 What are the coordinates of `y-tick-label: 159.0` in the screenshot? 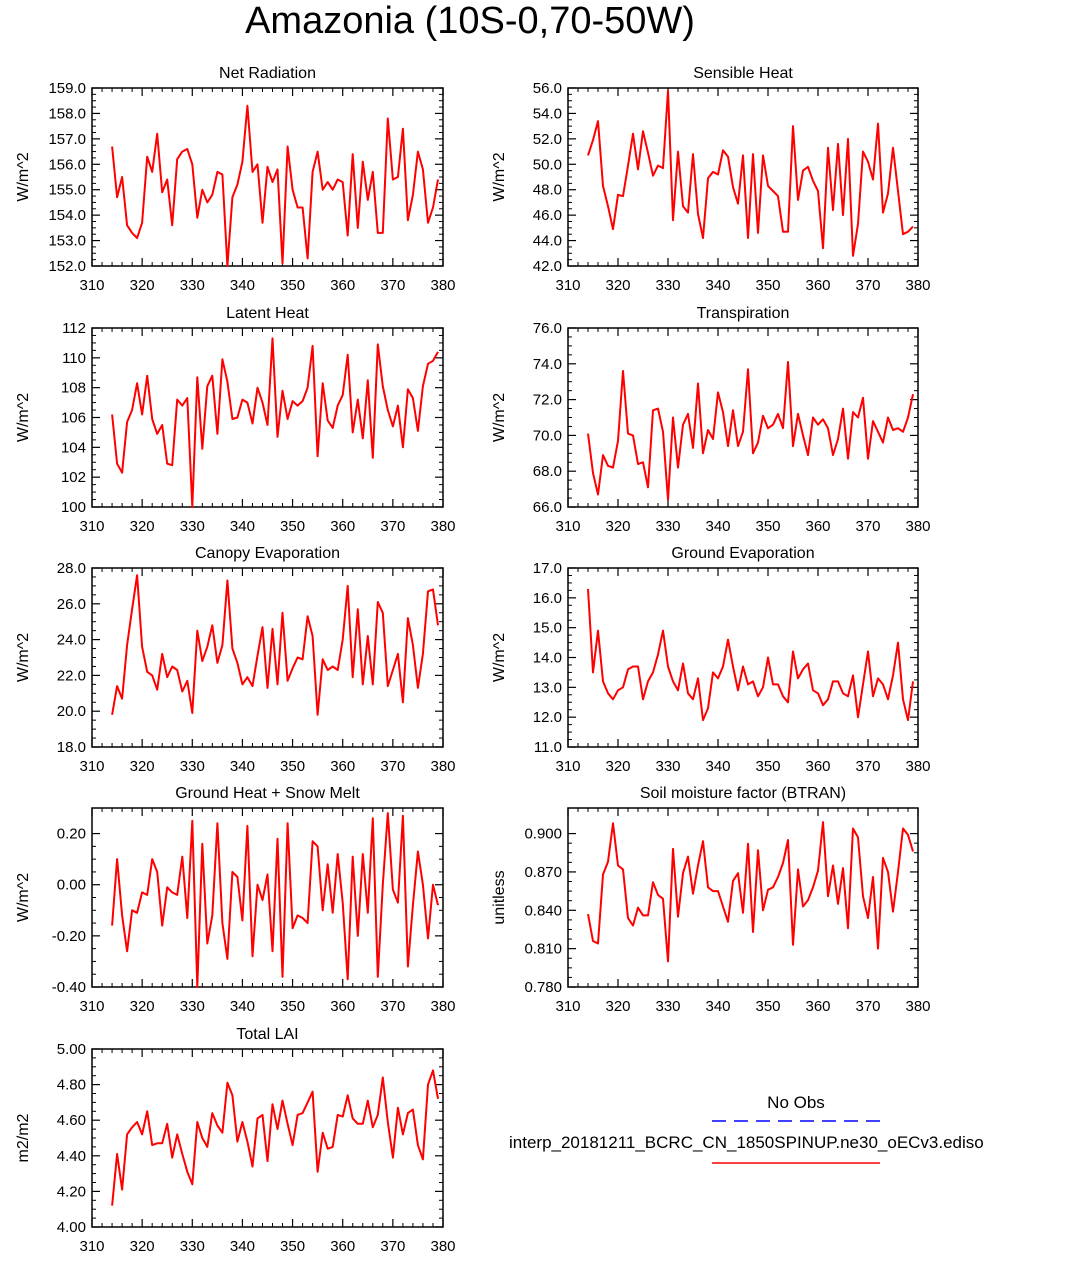 It's located at (67, 88).